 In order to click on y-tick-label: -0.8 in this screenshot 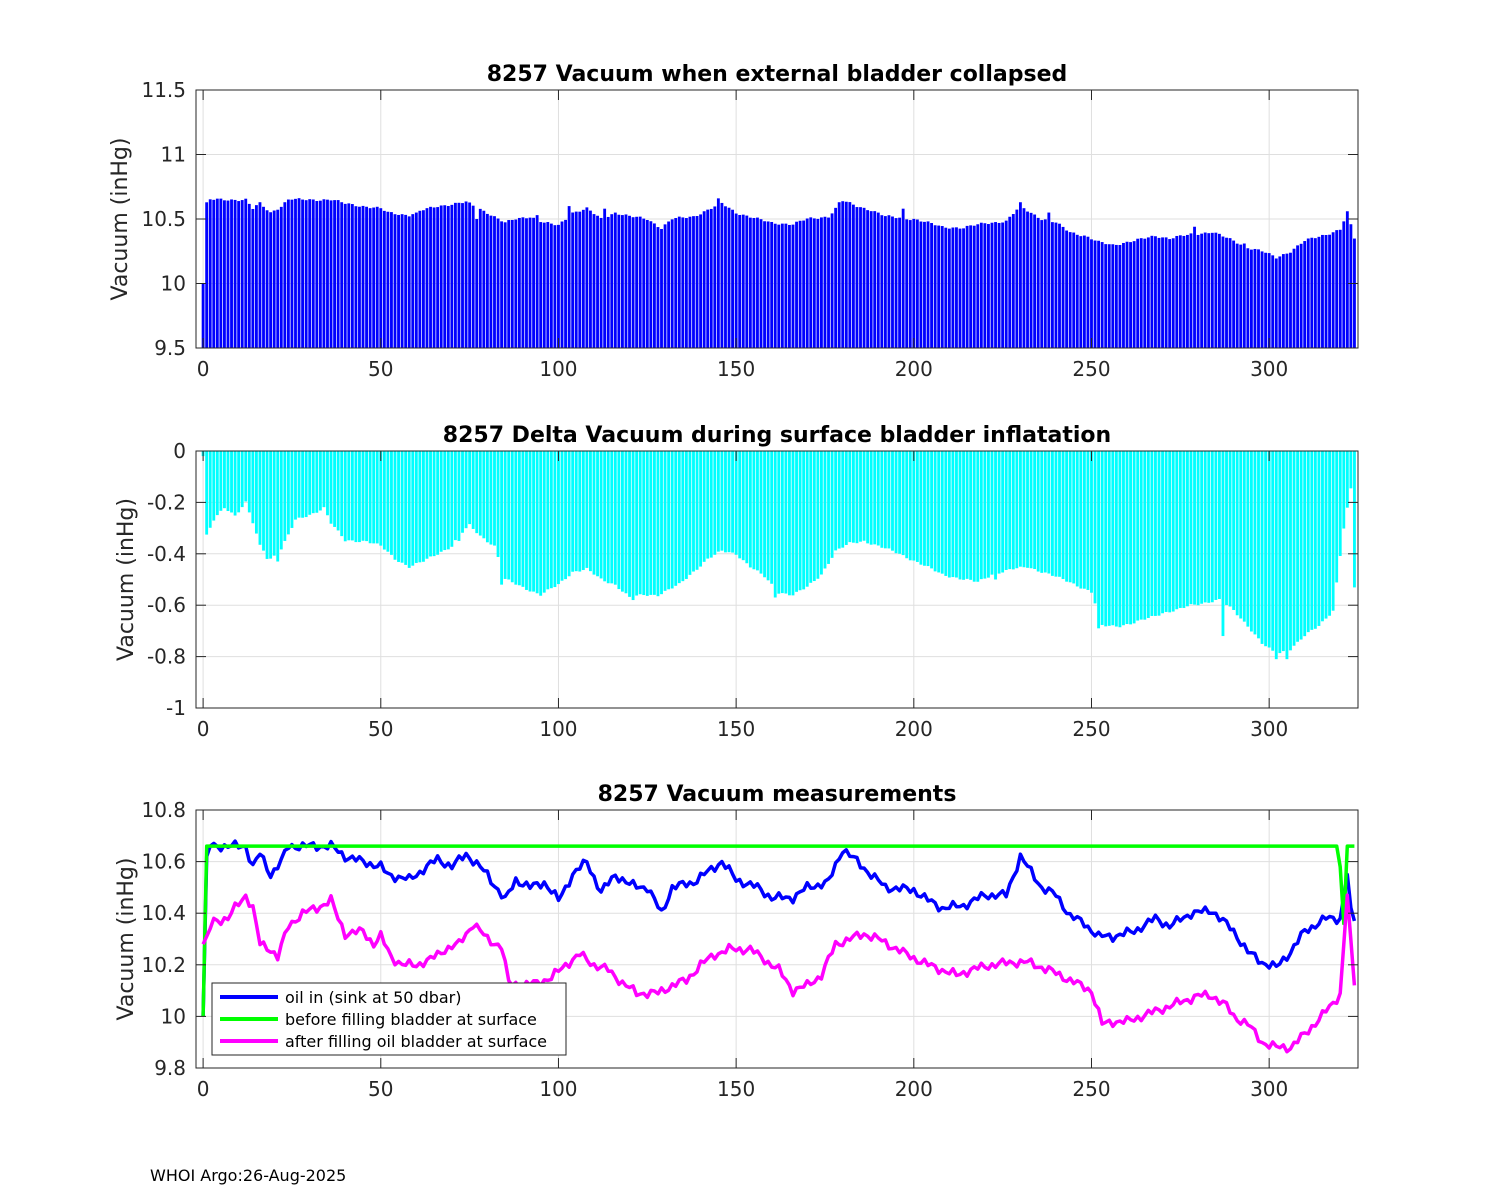, I will do `click(166, 657)`.